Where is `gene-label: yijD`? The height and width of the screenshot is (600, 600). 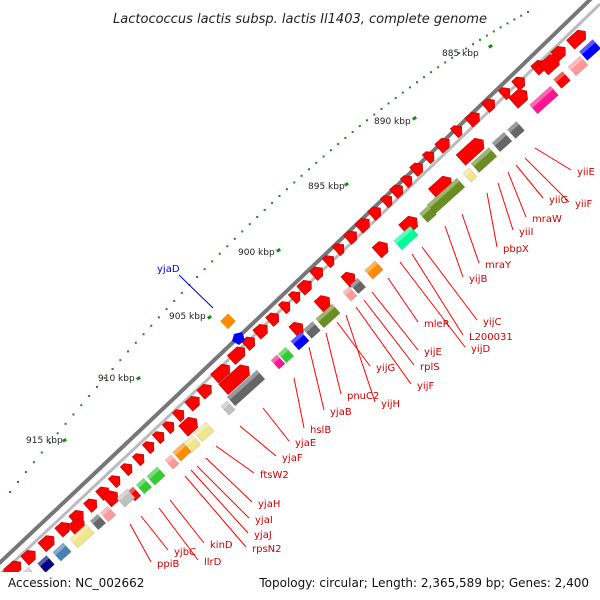 gene-label: yijD is located at coordinates (480, 349).